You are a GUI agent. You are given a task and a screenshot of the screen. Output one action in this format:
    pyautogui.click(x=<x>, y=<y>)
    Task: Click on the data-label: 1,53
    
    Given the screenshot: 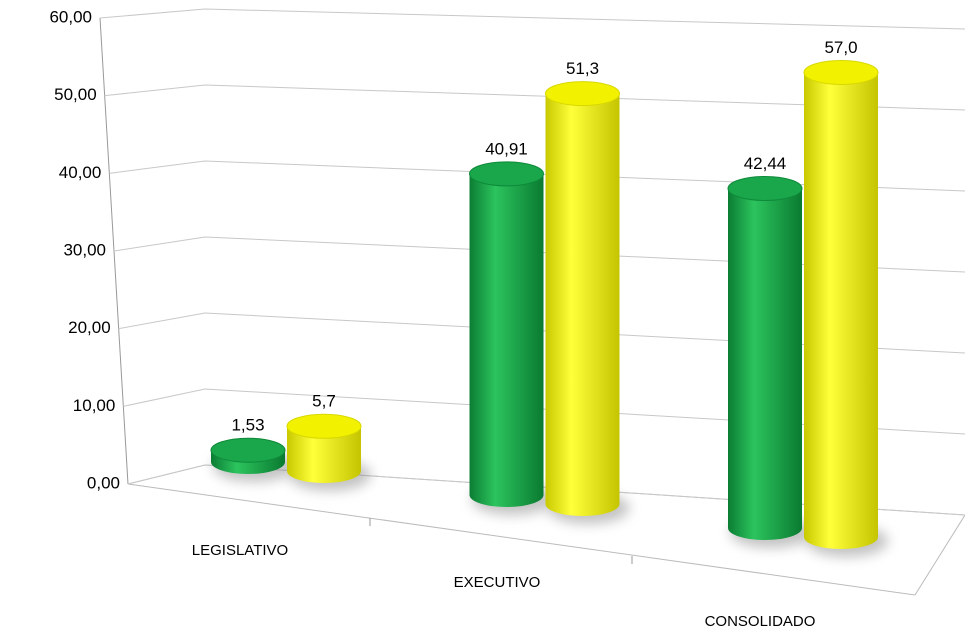 What is the action you would take?
    pyautogui.click(x=247, y=425)
    